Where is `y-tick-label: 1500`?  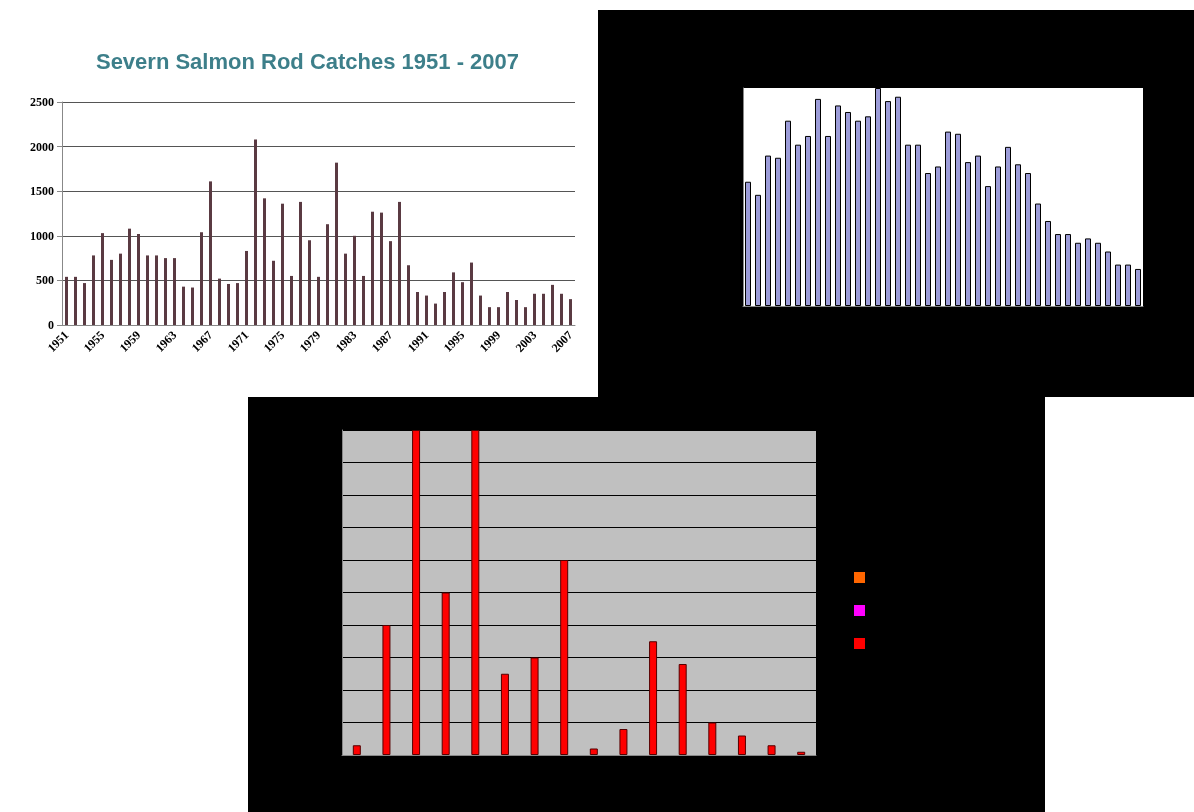 y-tick-label: 1500 is located at coordinates (42, 191).